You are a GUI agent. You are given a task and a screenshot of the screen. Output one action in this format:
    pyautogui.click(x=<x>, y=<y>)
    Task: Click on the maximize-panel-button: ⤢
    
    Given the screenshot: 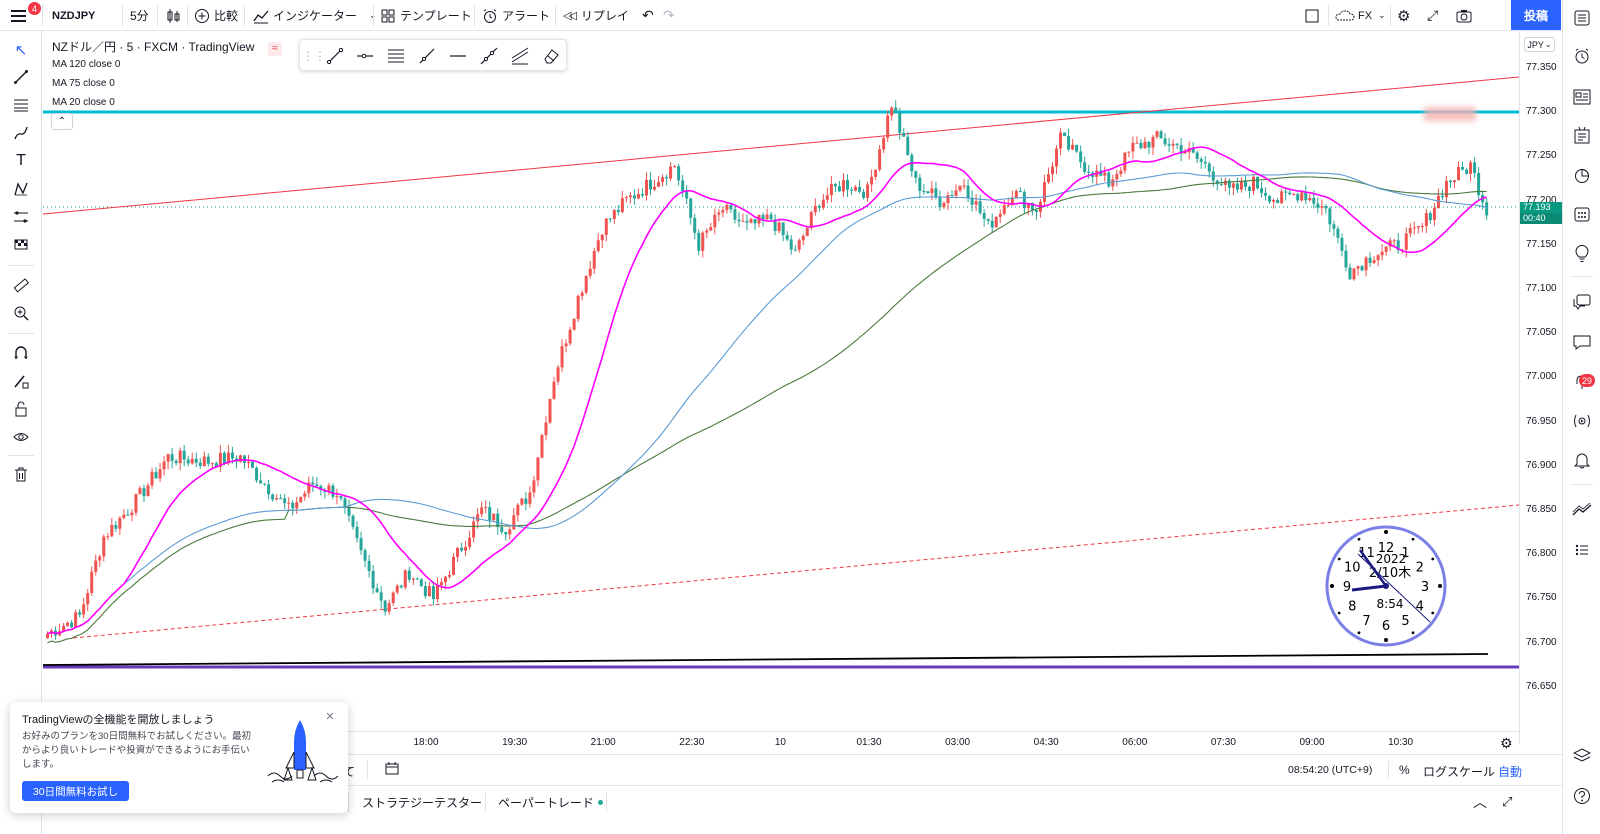 What is the action you would take?
    pyautogui.click(x=1507, y=802)
    